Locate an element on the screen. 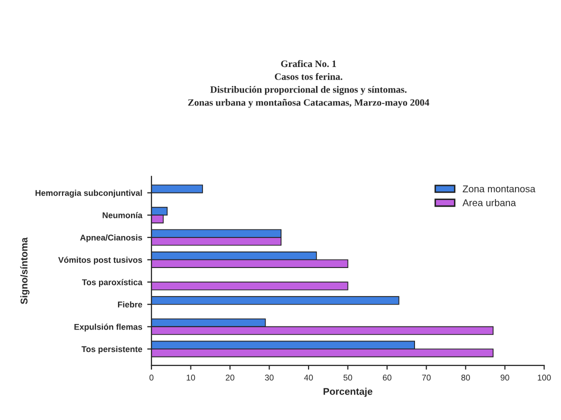 This screenshot has height=420, width=561. y-axis-title: Signo/síntoma is located at coordinates (25, 270).